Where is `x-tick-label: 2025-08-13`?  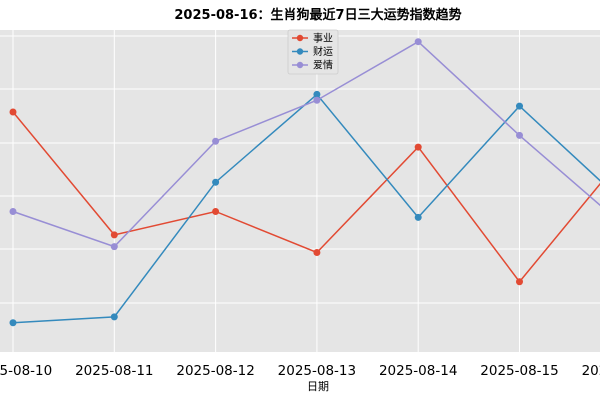
x-tick-label: 2025-08-13 is located at coordinates (317, 371).